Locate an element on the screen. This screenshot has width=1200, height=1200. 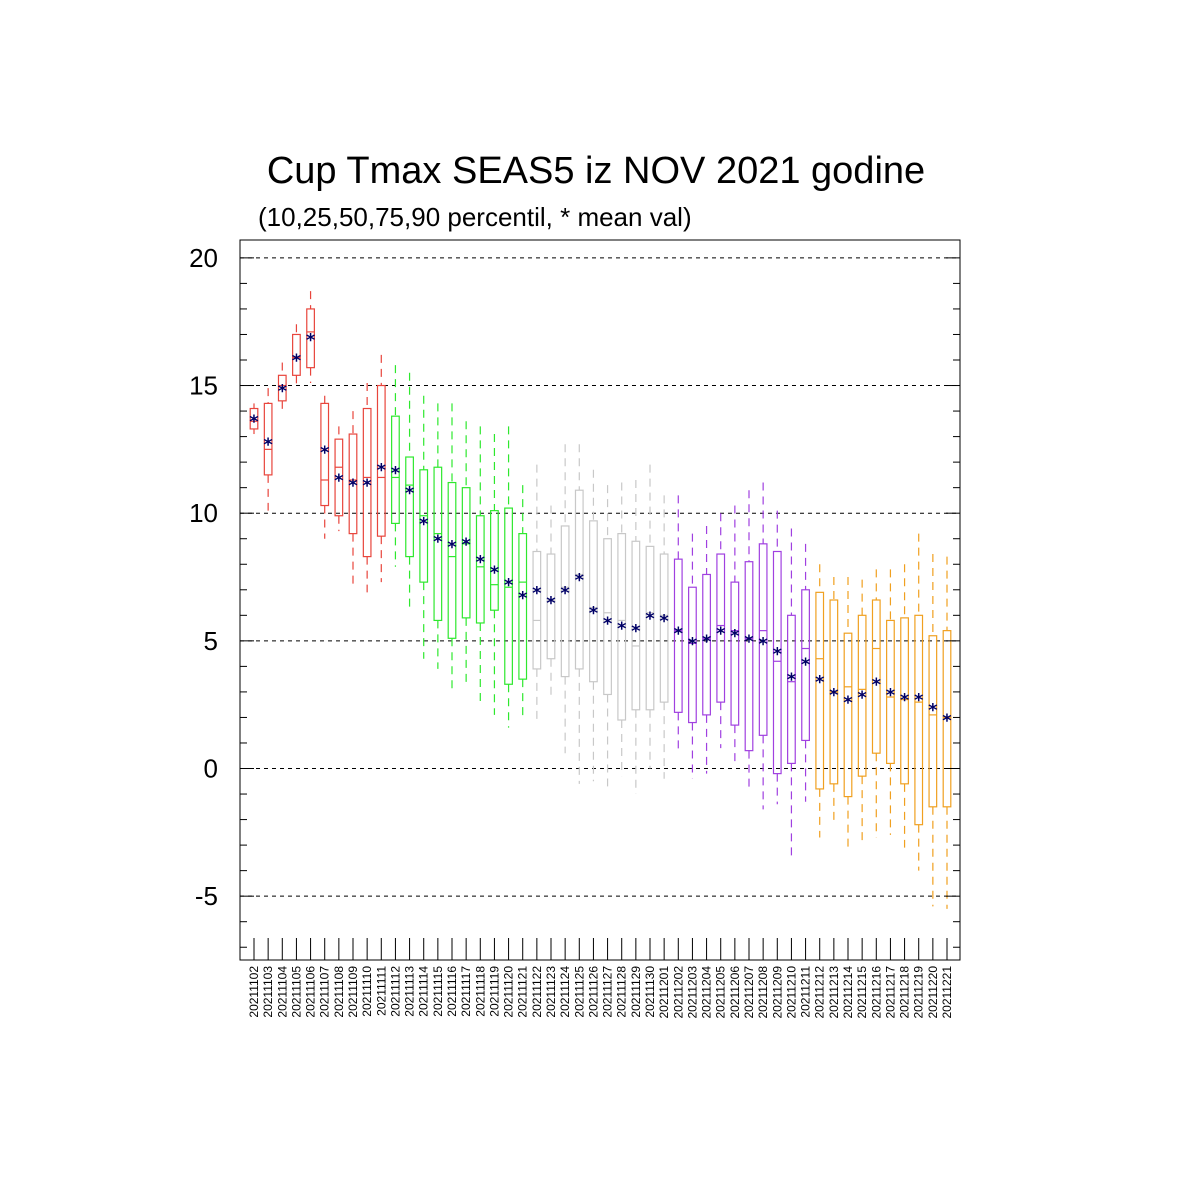
x-tick-label: 20211123 is located at coordinates (551, 992).